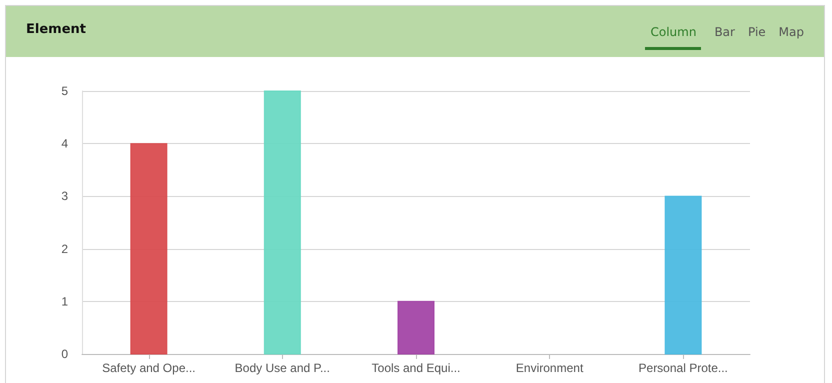 The image size is (832, 383). What do you see at coordinates (64, 196) in the screenshot?
I see `y-tick-label: 3` at bounding box center [64, 196].